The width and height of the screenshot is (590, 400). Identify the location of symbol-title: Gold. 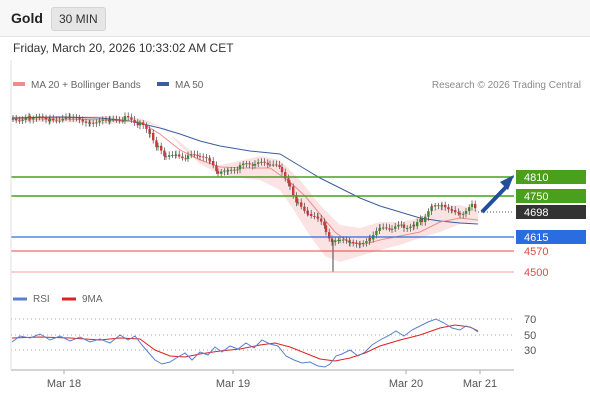
(27, 18).